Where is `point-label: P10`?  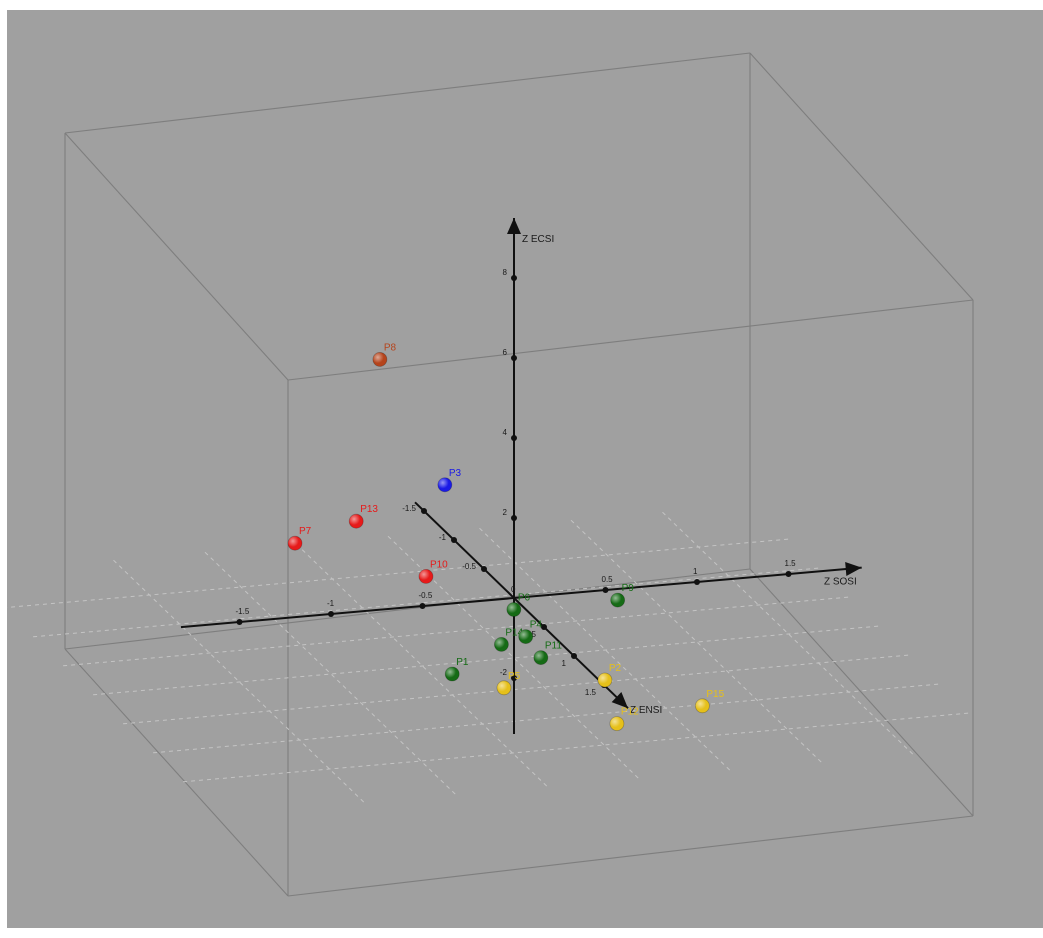
point-label: P10 is located at coordinates (439, 564).